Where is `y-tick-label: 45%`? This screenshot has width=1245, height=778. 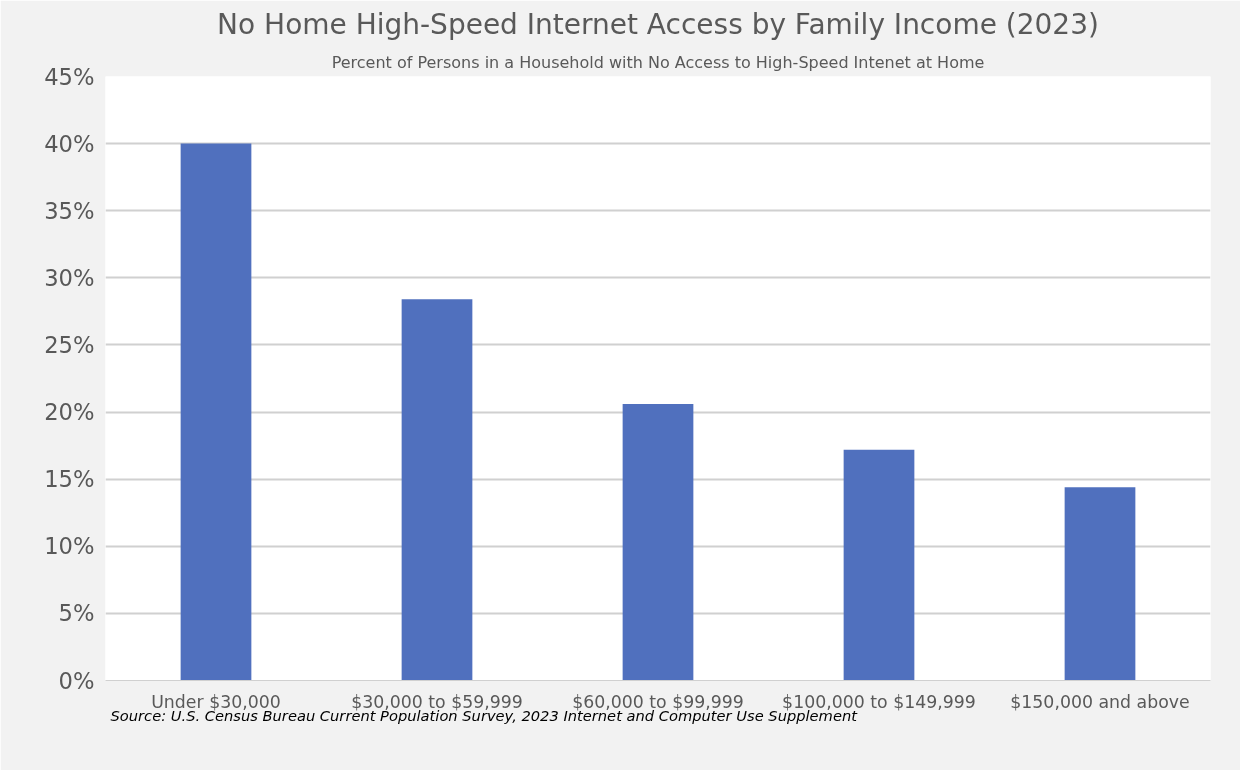 y-tick-label: 45% is located at coordinates (69, 76).